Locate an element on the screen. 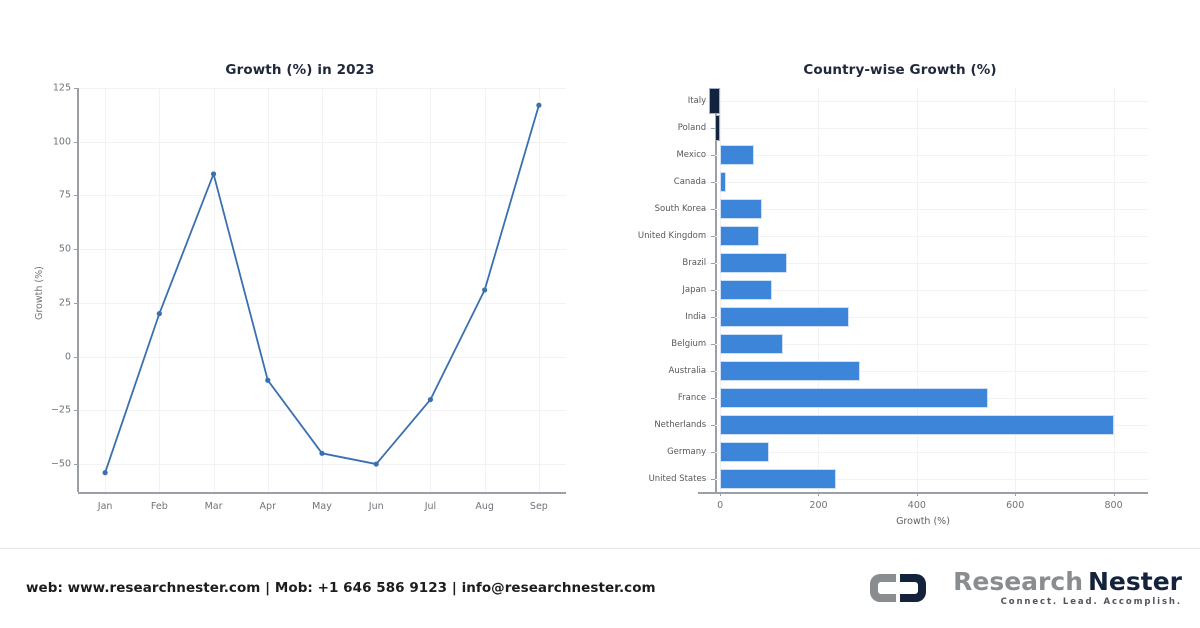  x-tick-label: 0 is located at coordinates (720, 505).